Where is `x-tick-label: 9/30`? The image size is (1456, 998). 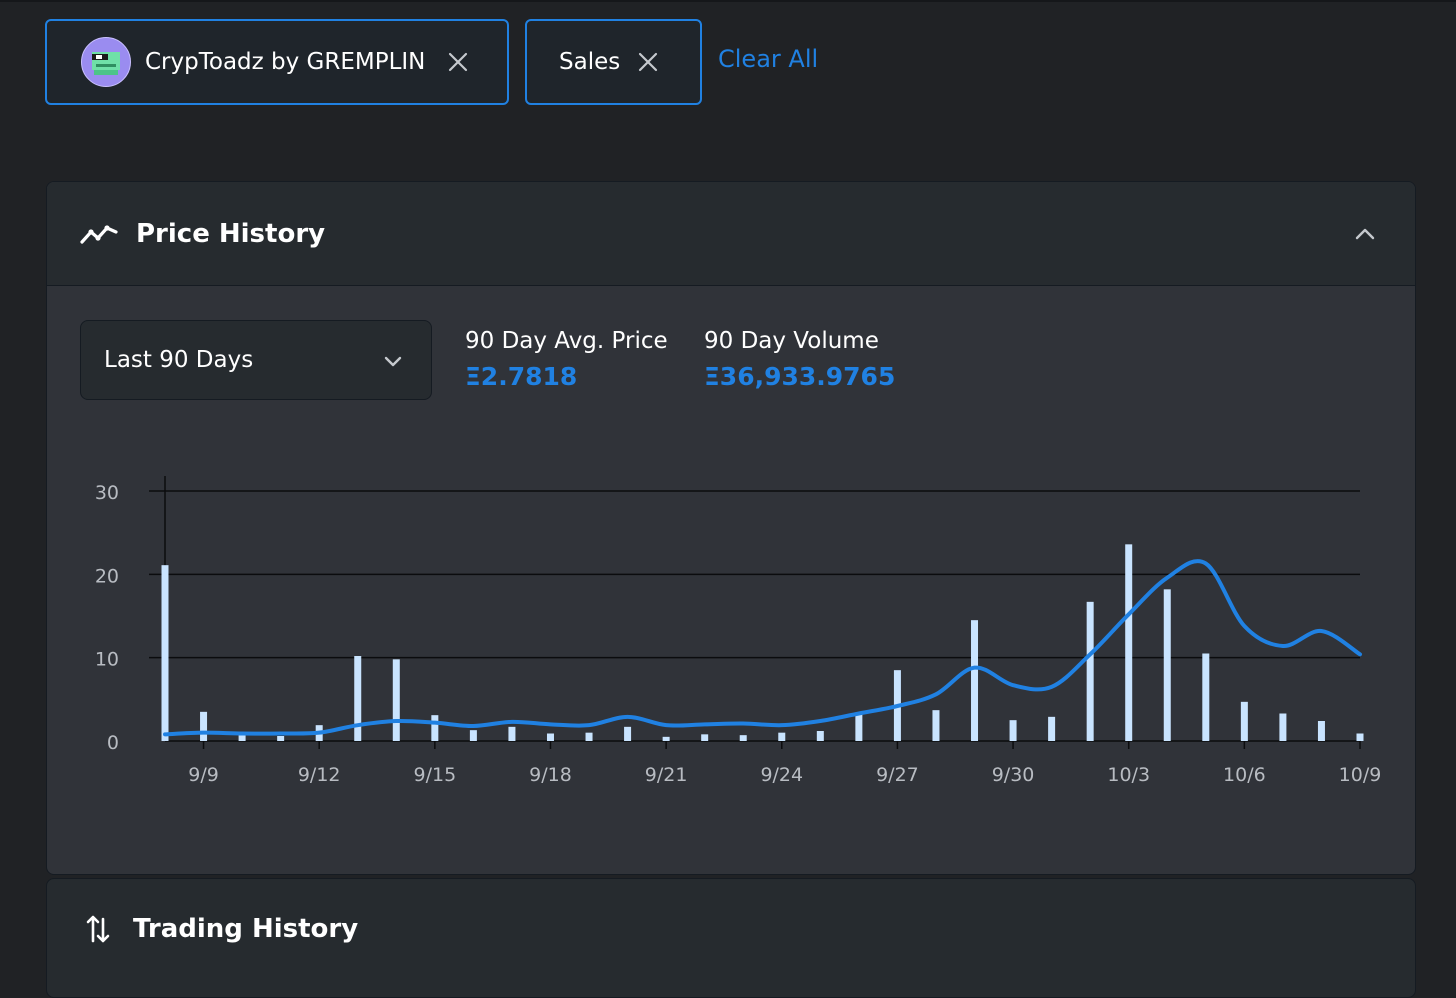
x-tick-label: 9/30 is located at coordinates (1013, 775).